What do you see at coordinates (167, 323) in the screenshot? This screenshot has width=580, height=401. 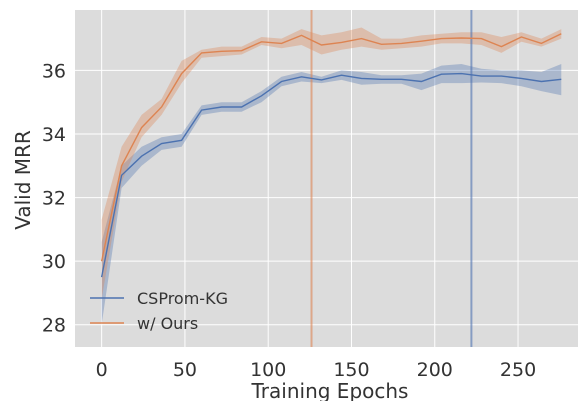 I see `legend-label: w/ Ours` at bounding box center [167, 323].